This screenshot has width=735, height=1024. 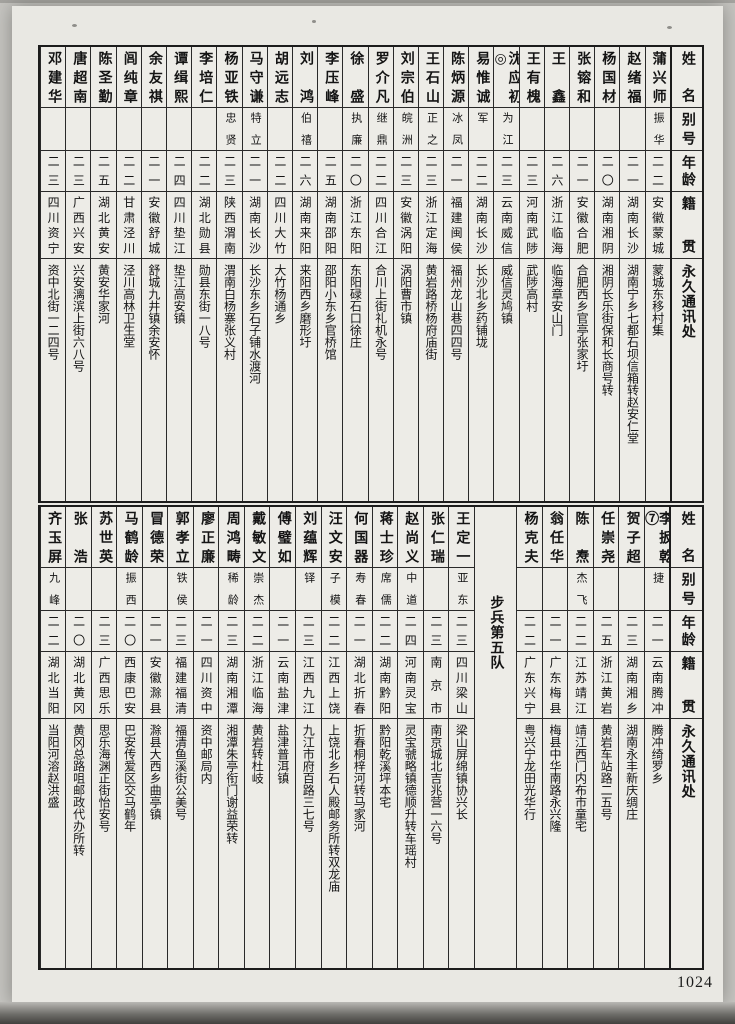 What do you see at coordinates (556, 537) in the screenshot?
I see `person-name: 翁任华` at bounding box center [556, 537].